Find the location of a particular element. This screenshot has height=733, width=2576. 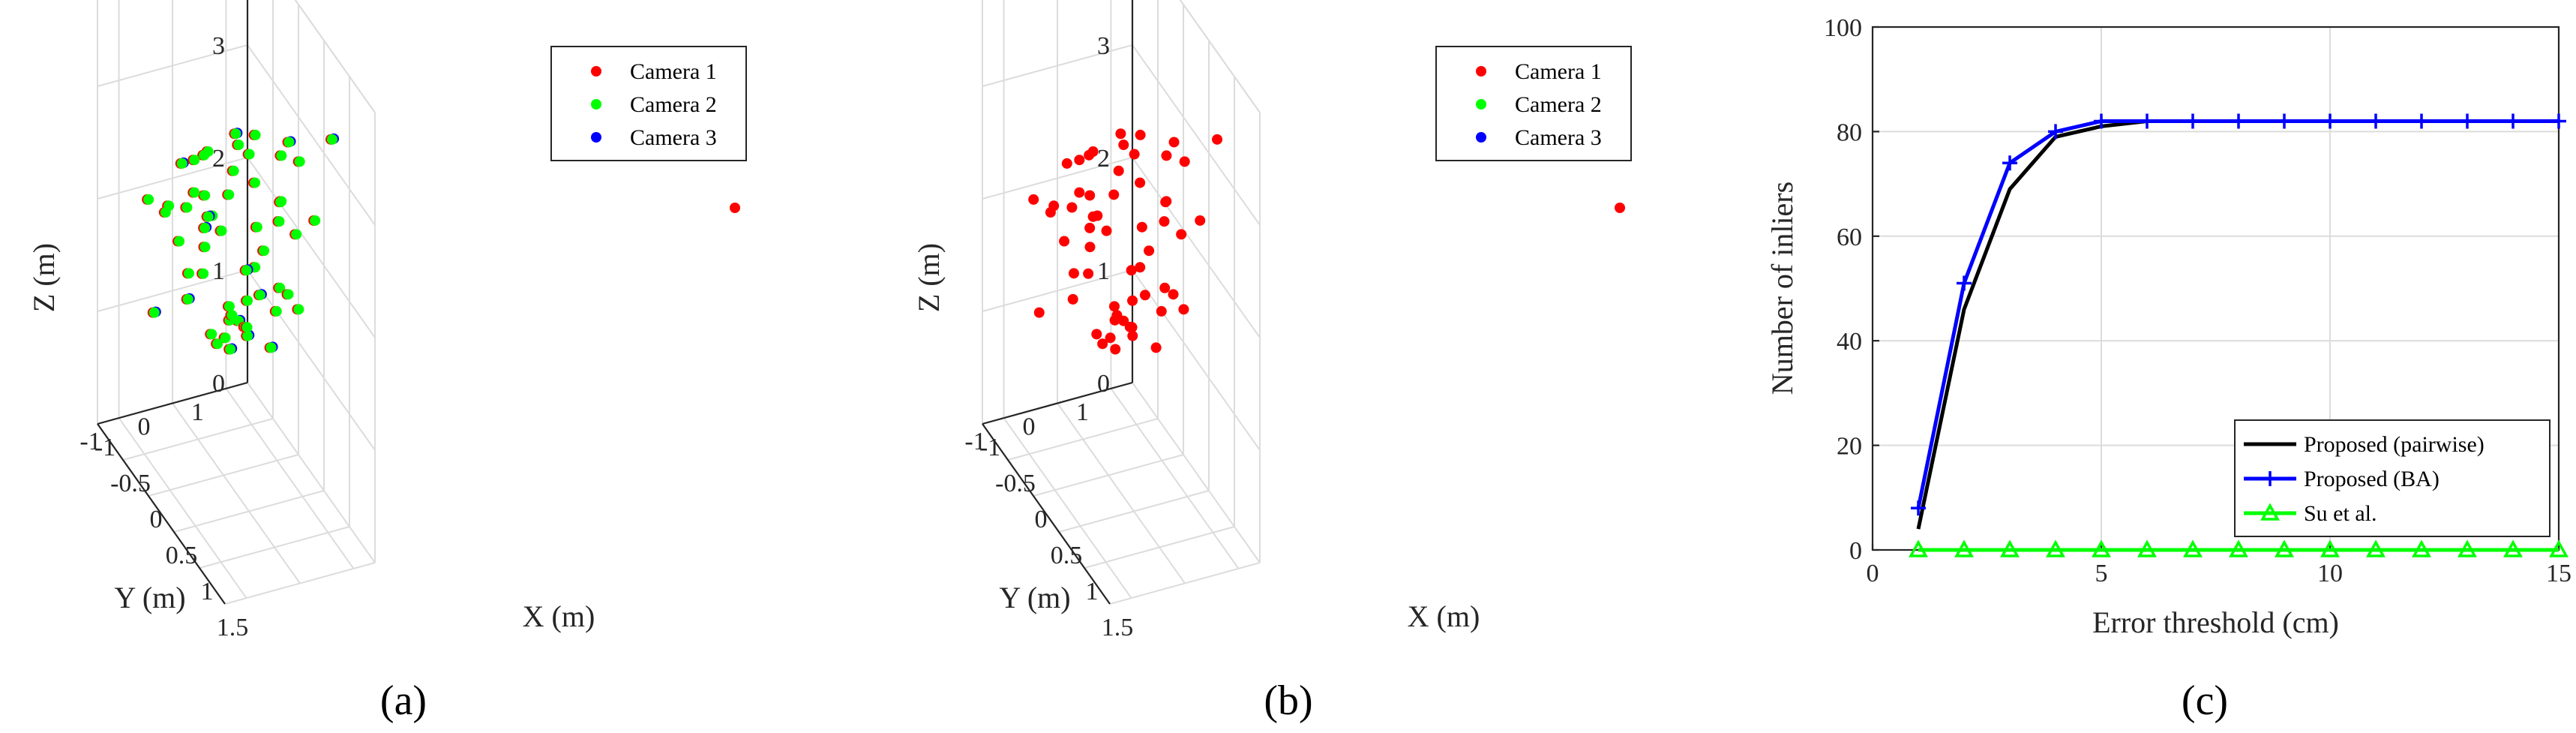

legend-label-1: Proposed (pairwise) is located at coordinates (2395, 444).